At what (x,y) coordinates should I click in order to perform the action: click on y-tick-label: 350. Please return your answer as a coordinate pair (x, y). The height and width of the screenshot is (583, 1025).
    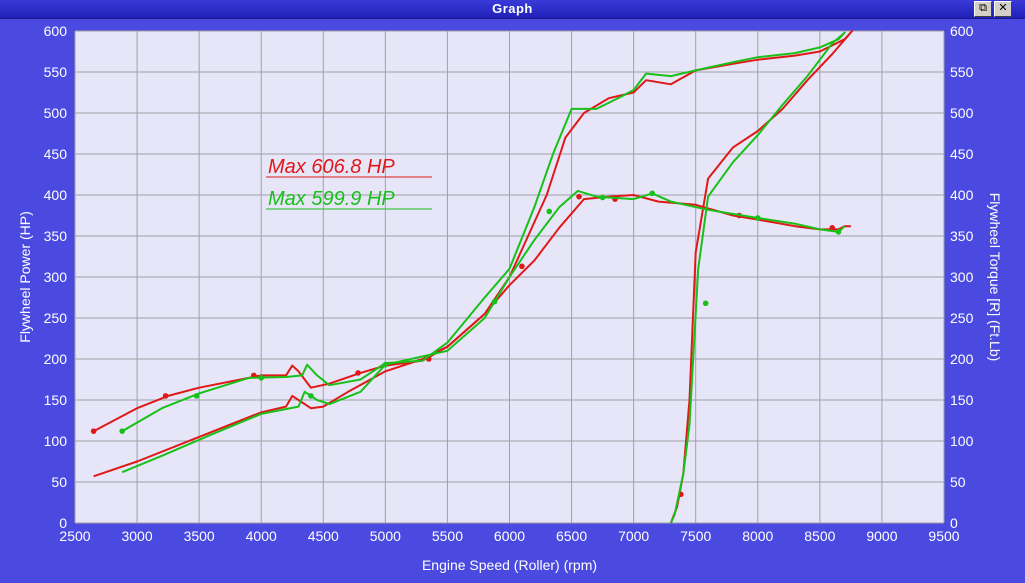
    Looking at the image, I should click on (56, 236).